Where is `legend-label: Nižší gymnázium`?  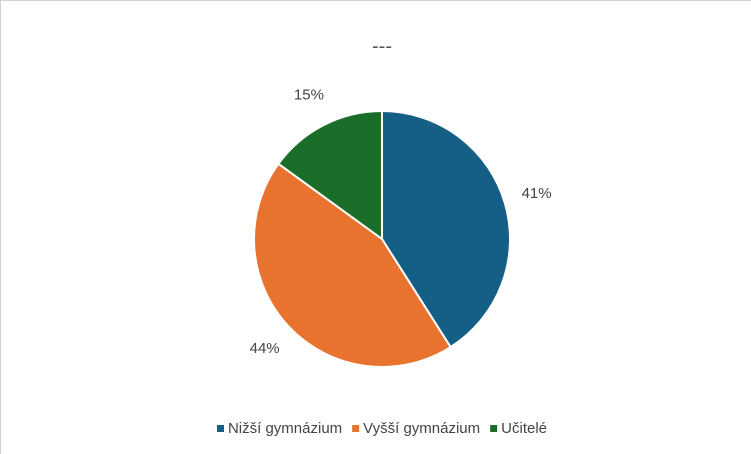 legend-label: Nižší gymnázium is located at coordinates (285, 428).